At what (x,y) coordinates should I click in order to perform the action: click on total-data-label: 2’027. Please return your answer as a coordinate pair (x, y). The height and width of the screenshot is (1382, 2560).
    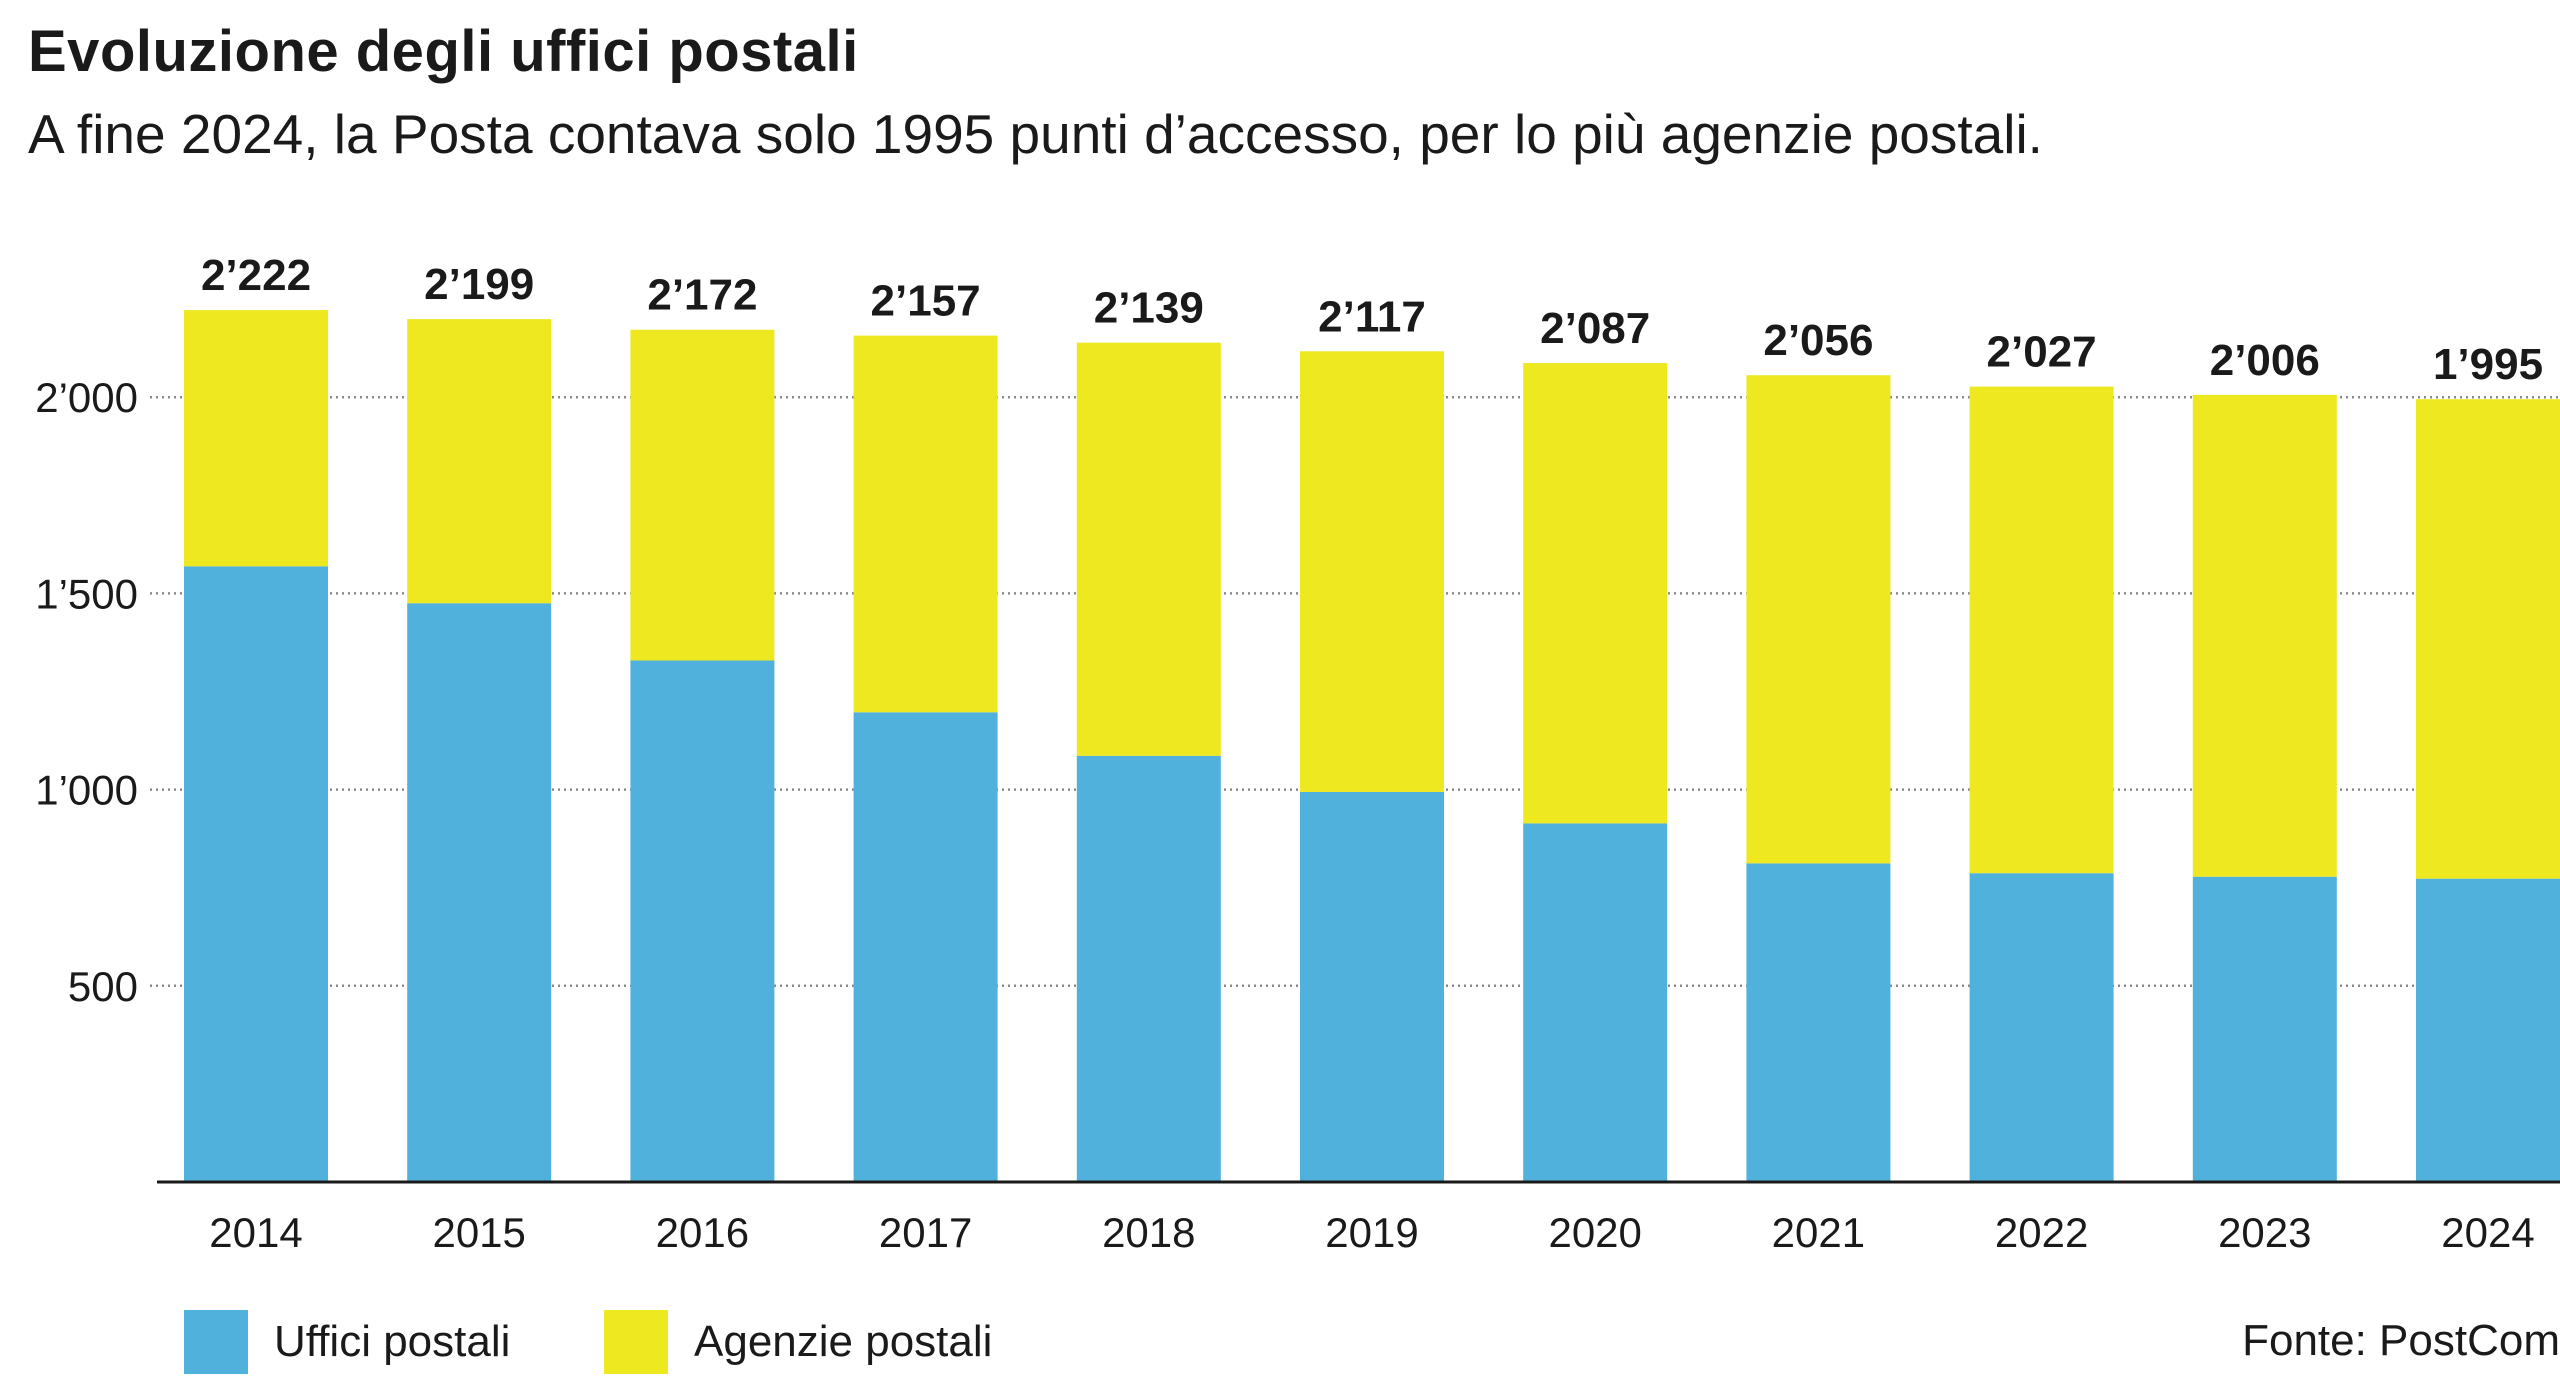
    Looking at the image, I should click on (2042, 352).